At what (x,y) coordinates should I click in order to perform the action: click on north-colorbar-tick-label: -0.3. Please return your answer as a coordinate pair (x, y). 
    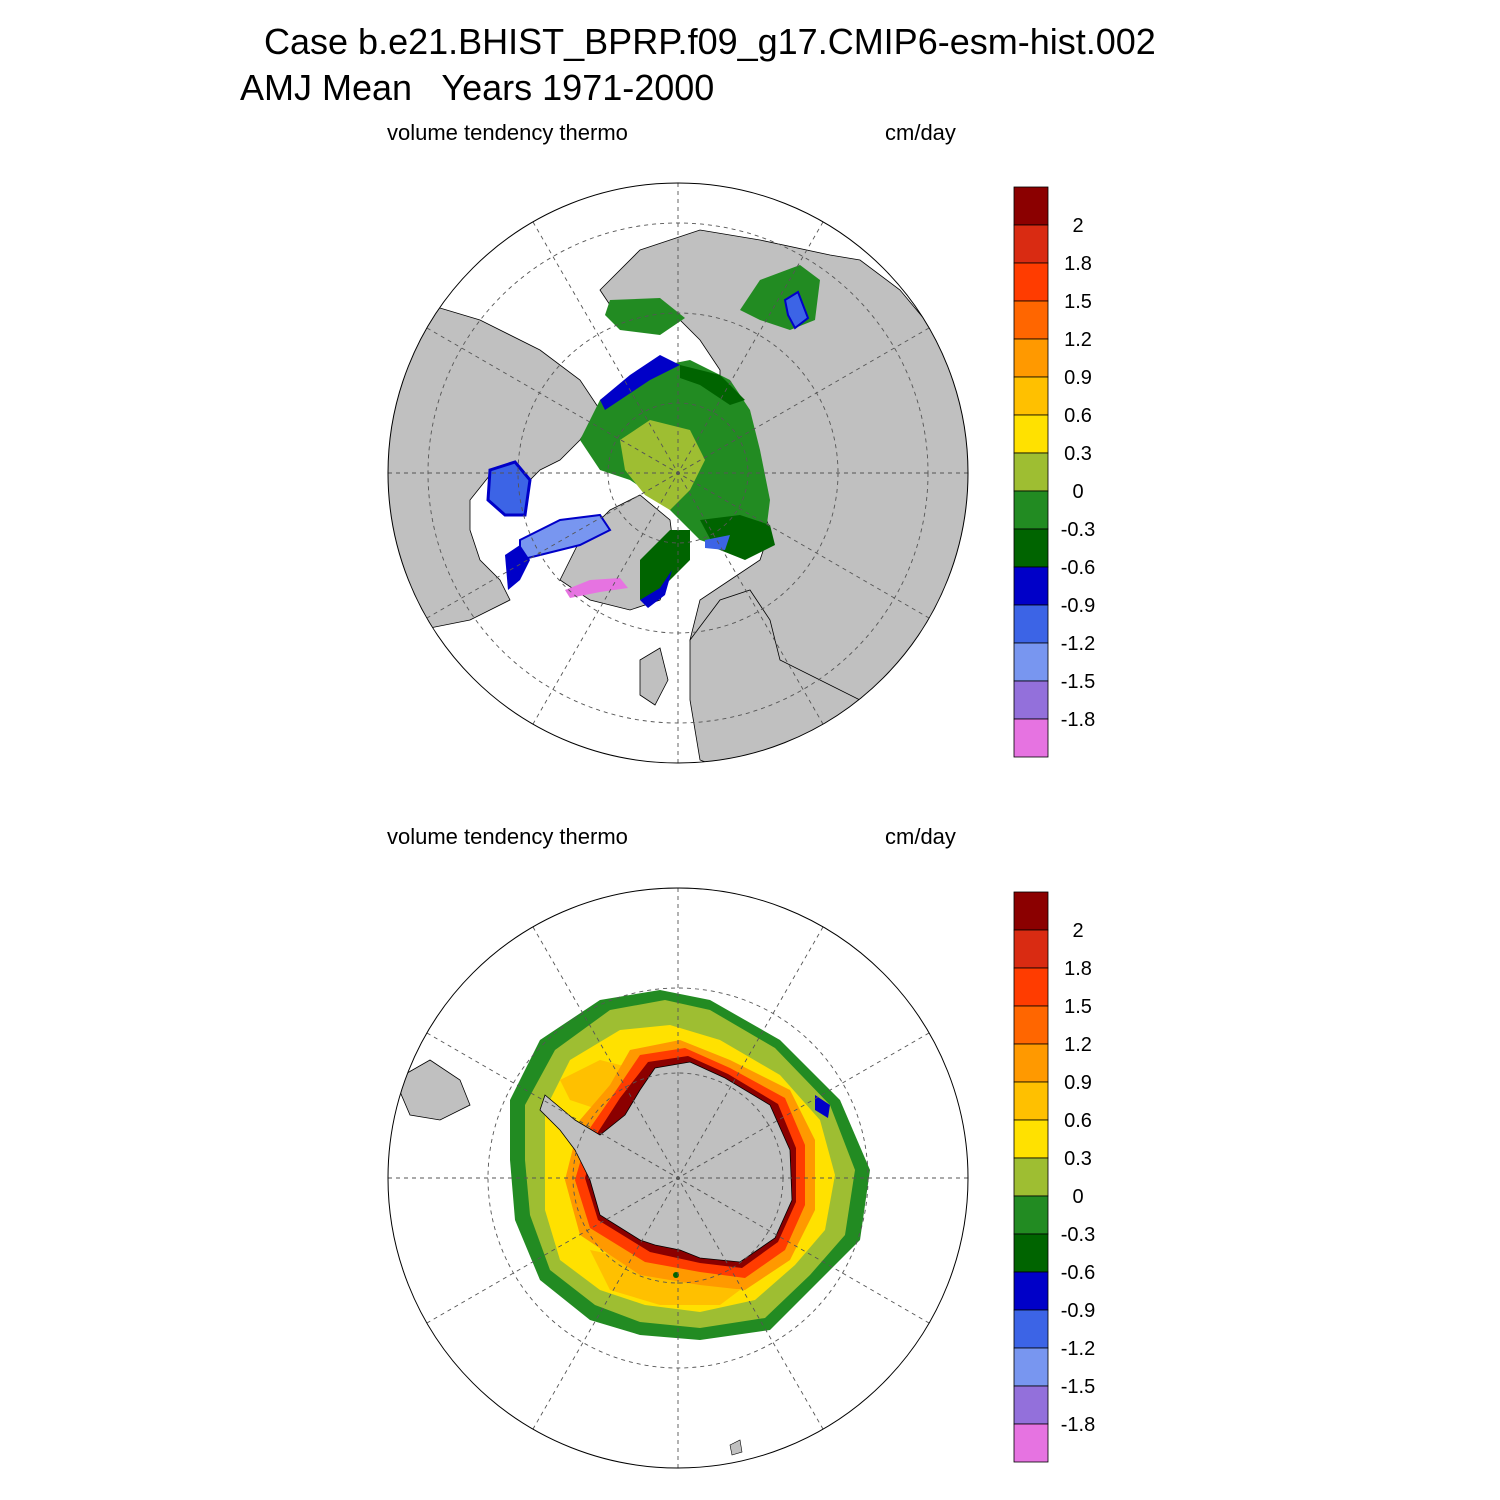
    Looking at the image, I should click on (1078, 530).